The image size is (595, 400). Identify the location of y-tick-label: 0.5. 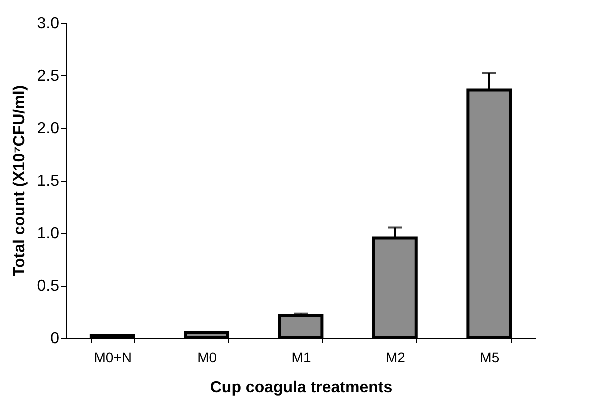
(48, 286).